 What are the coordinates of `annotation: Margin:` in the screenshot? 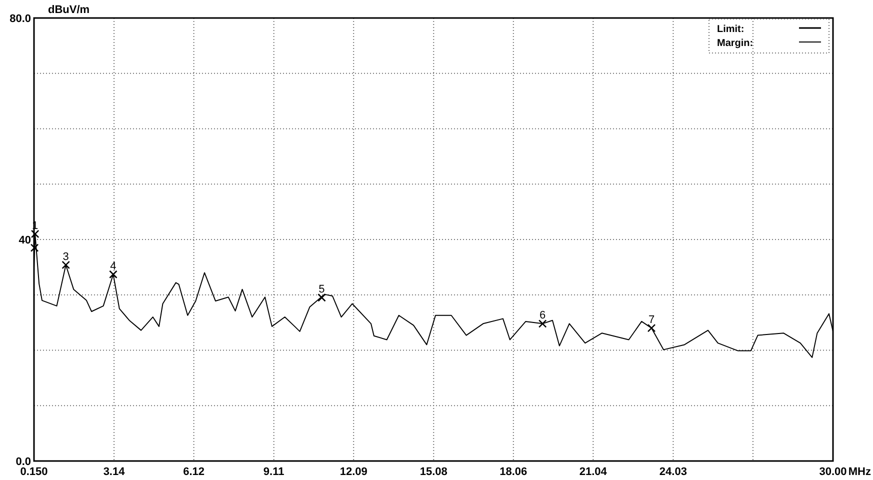 It's located at (735, 43).